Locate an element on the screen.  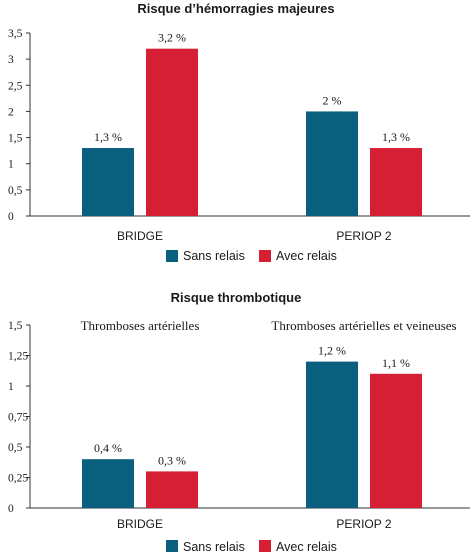
data-label-avec-relais-periop-2: 1,3 % is located at coordinates (396, 137).